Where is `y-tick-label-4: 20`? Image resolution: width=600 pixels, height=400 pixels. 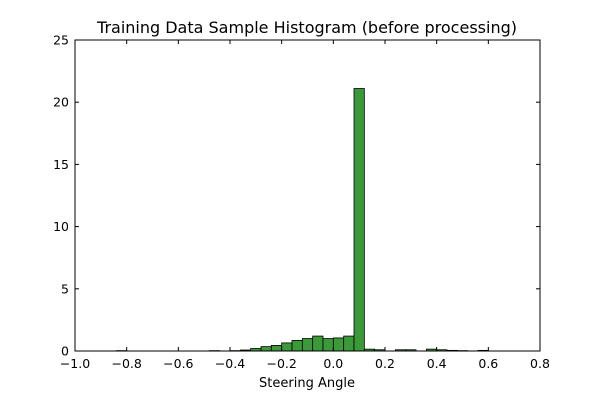
y-tick-label-4: 20 is located at coordinates (61, 102).